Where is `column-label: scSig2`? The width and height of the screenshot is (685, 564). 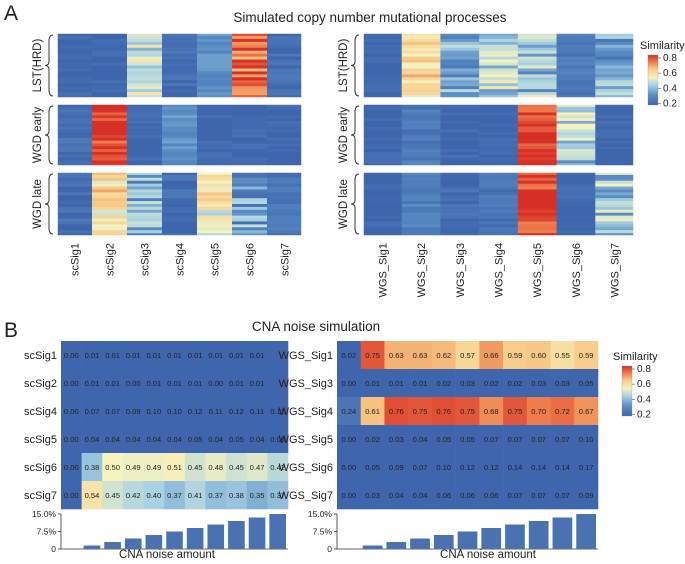 column-label: scSig2 is located at coordinates (111, 259).